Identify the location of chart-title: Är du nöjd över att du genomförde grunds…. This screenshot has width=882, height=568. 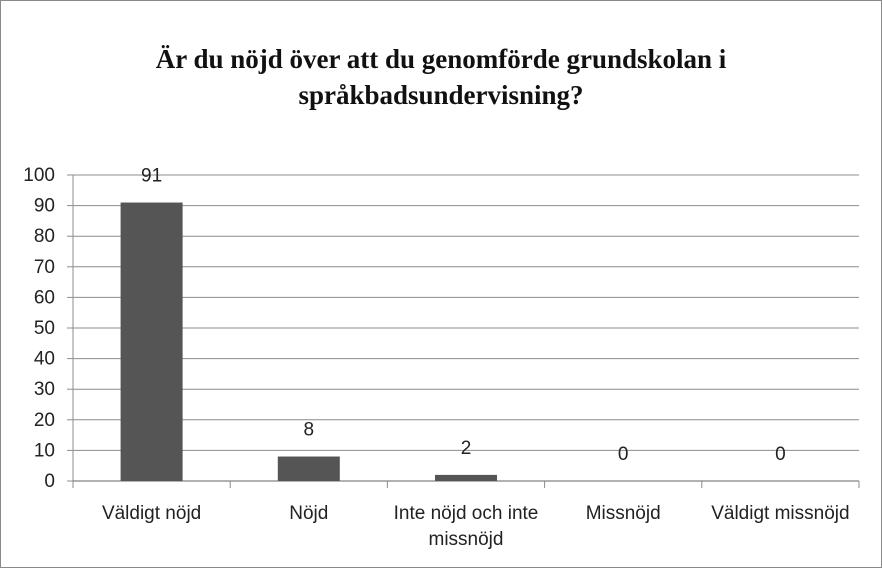
(441, 77).